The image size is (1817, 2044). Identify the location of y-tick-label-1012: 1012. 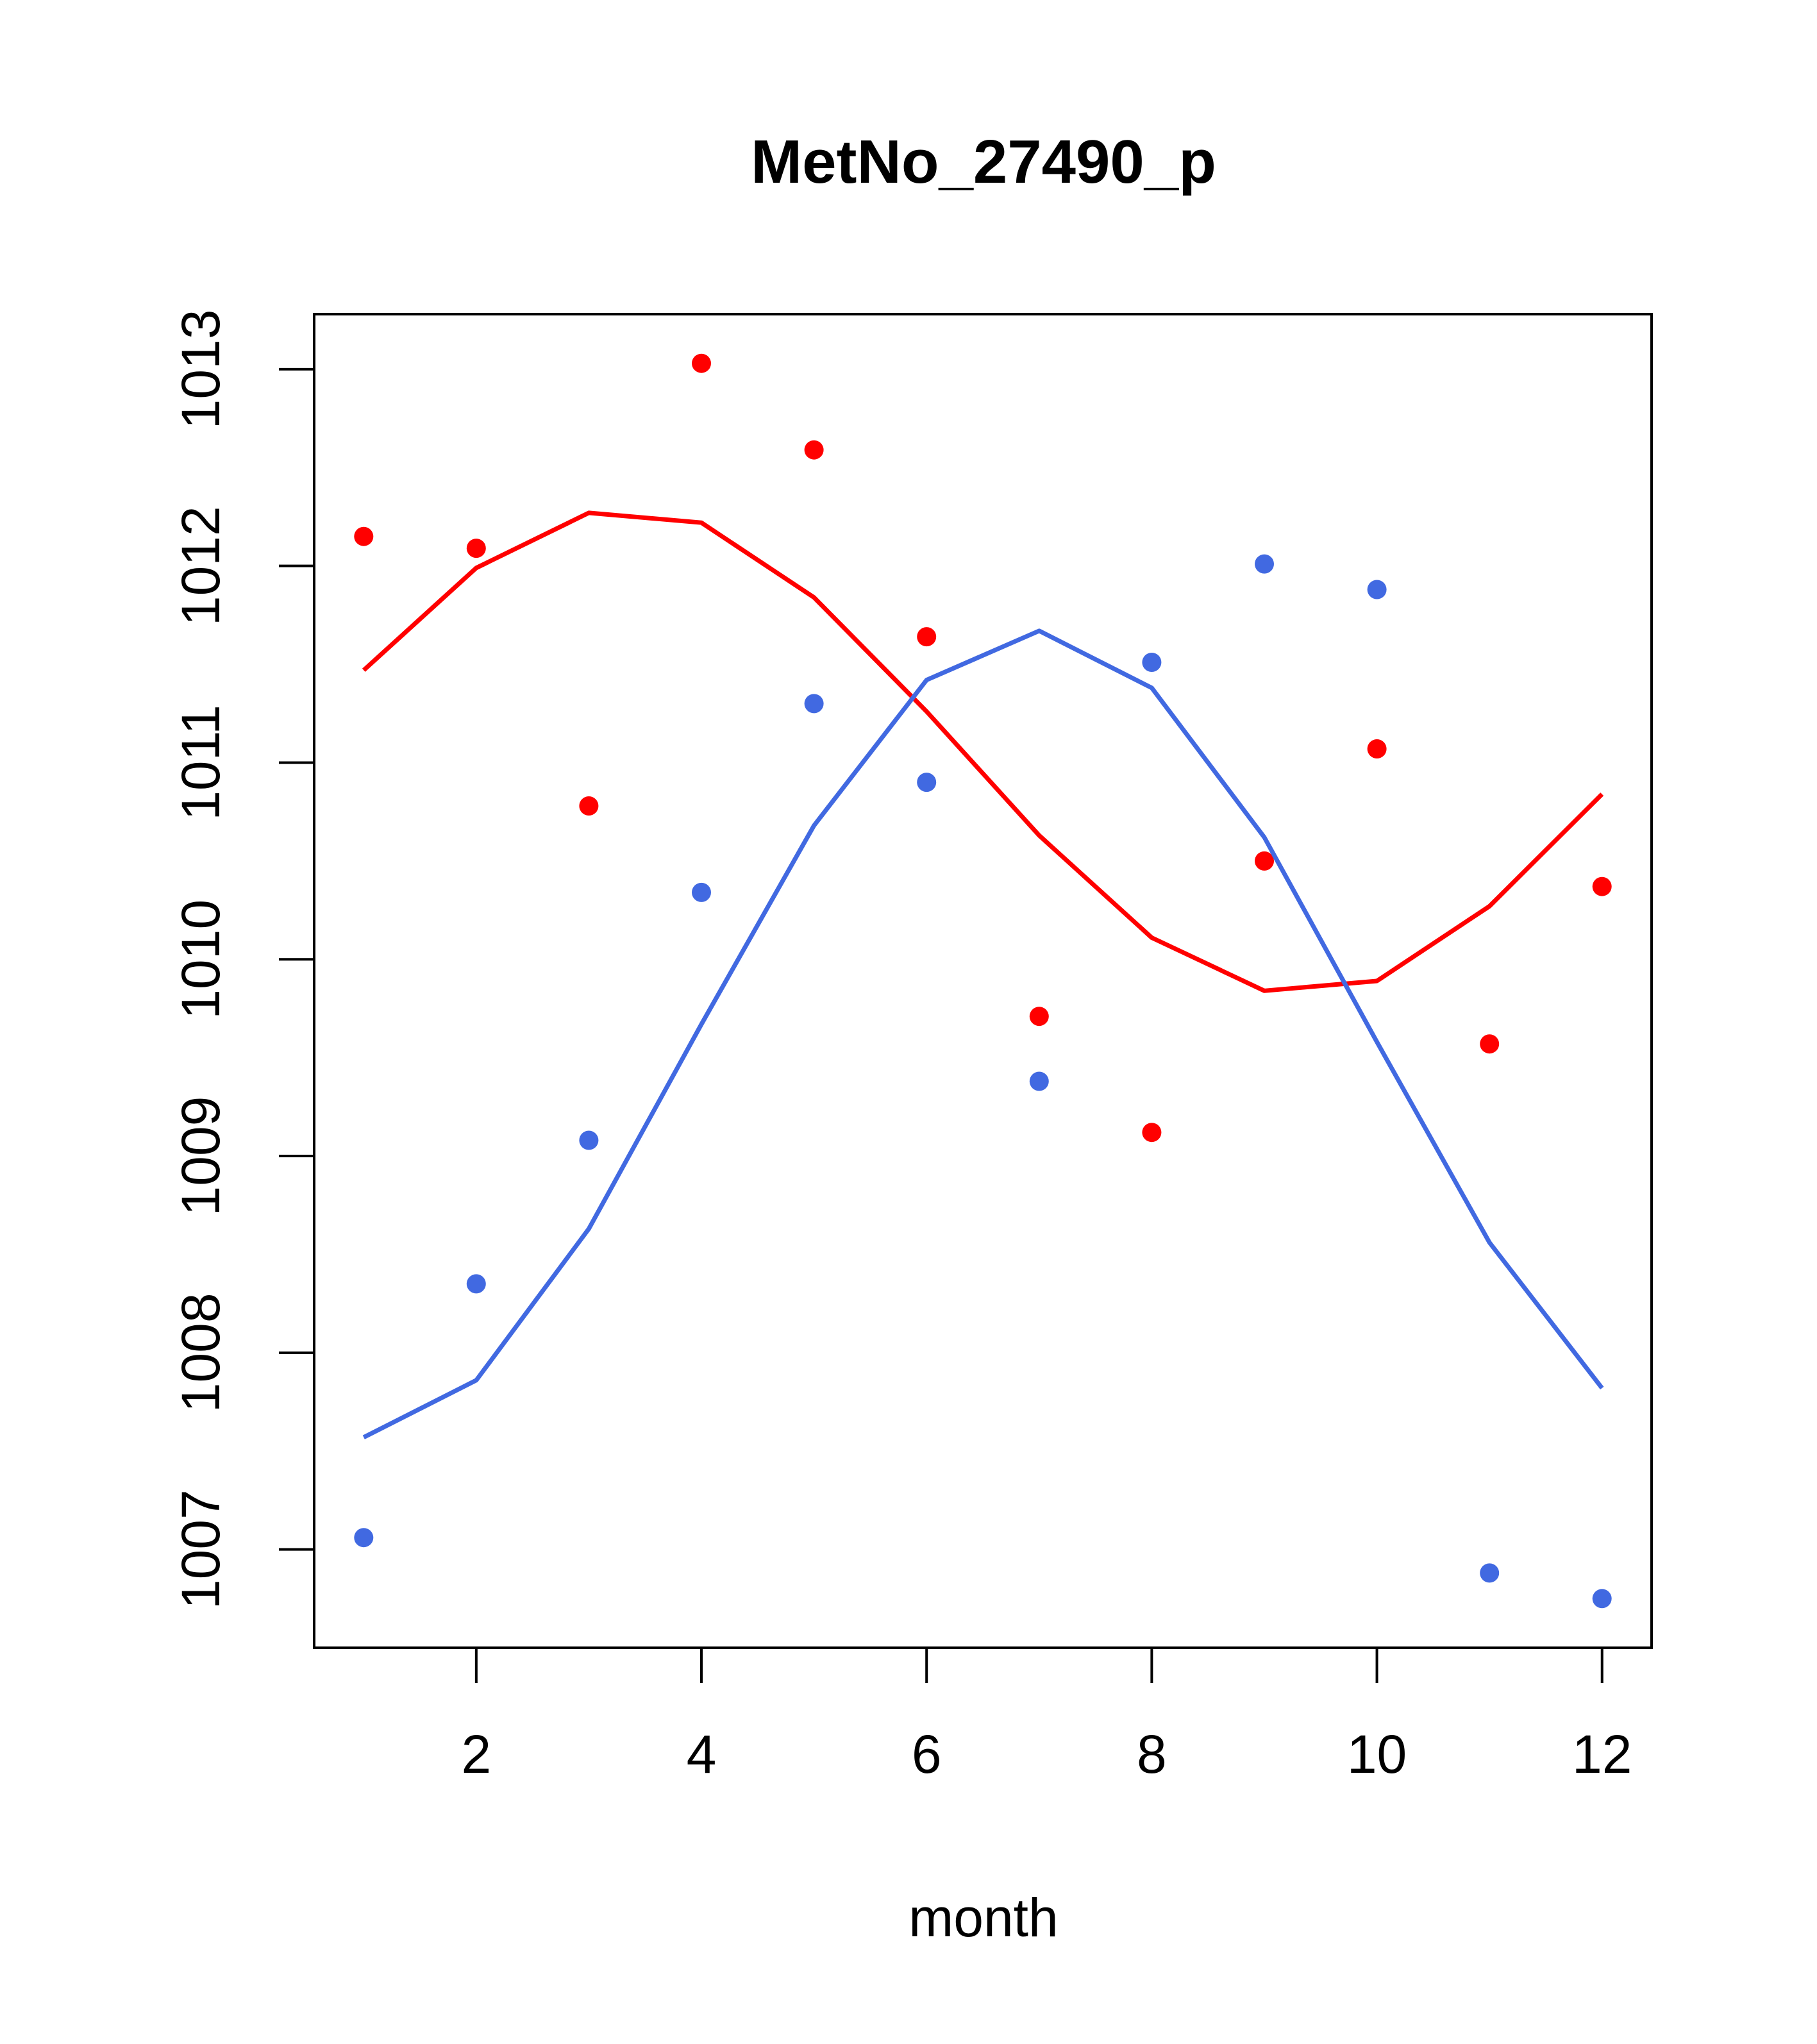
(201, 566).